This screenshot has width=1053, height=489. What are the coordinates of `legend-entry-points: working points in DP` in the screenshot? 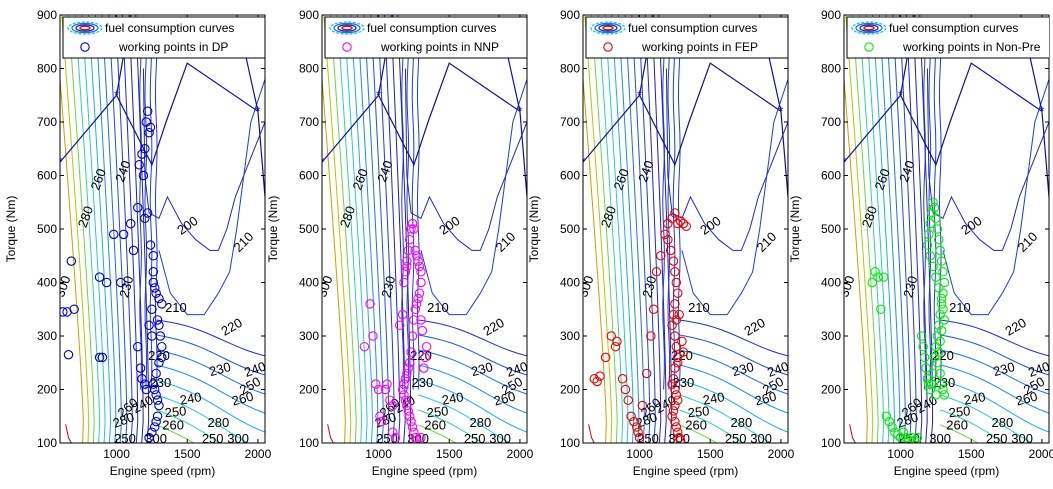 It's located at (173, 47).